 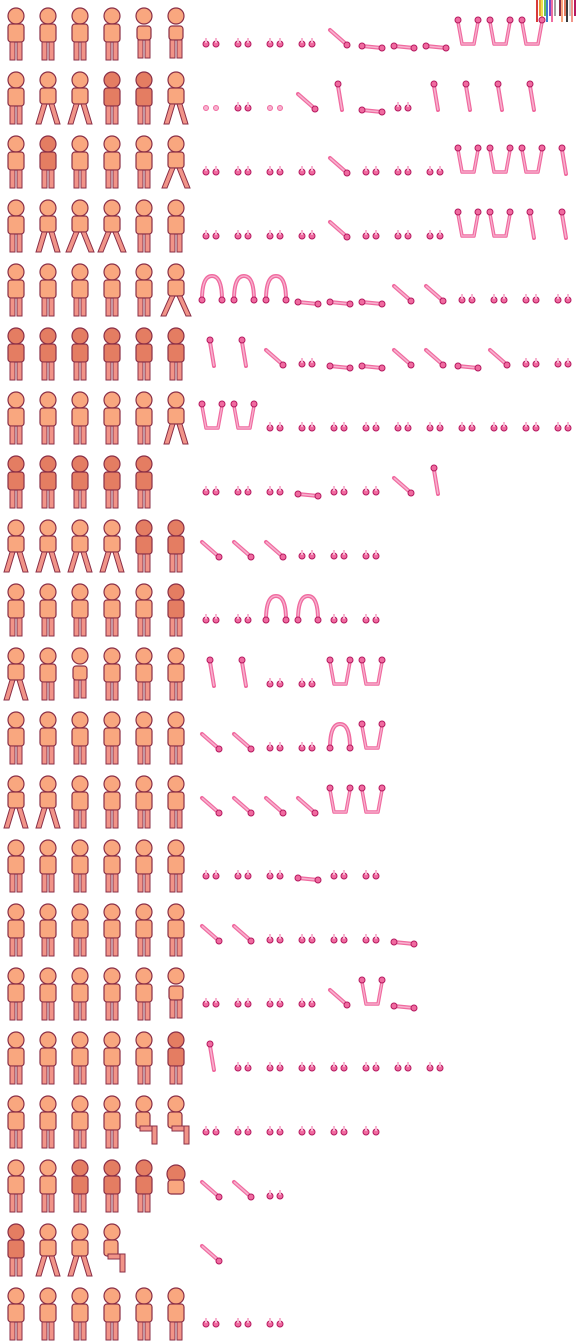 What do you see at coordinates (276, 96) in the screenshot?
I see `part-sprite-hand-faint` at bounding box center [276, 96].